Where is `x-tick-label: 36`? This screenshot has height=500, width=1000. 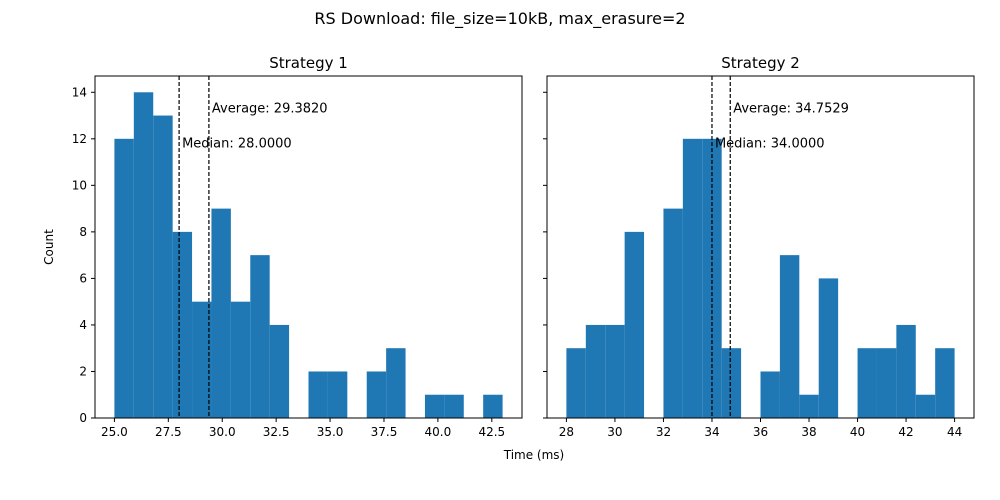
x-tick-label: 36 is located at coordinates (760, 432).